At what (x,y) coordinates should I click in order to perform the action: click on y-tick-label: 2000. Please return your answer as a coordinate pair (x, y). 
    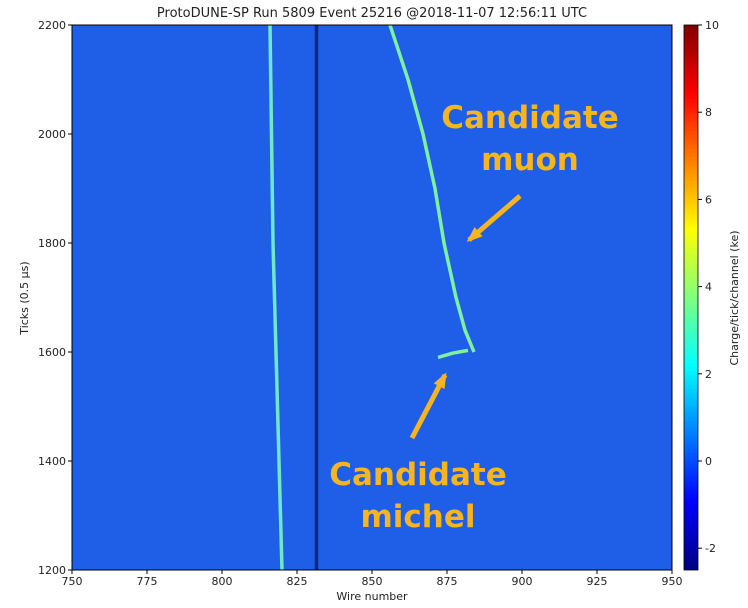
    Looking at the image, I should click on (52, 134).